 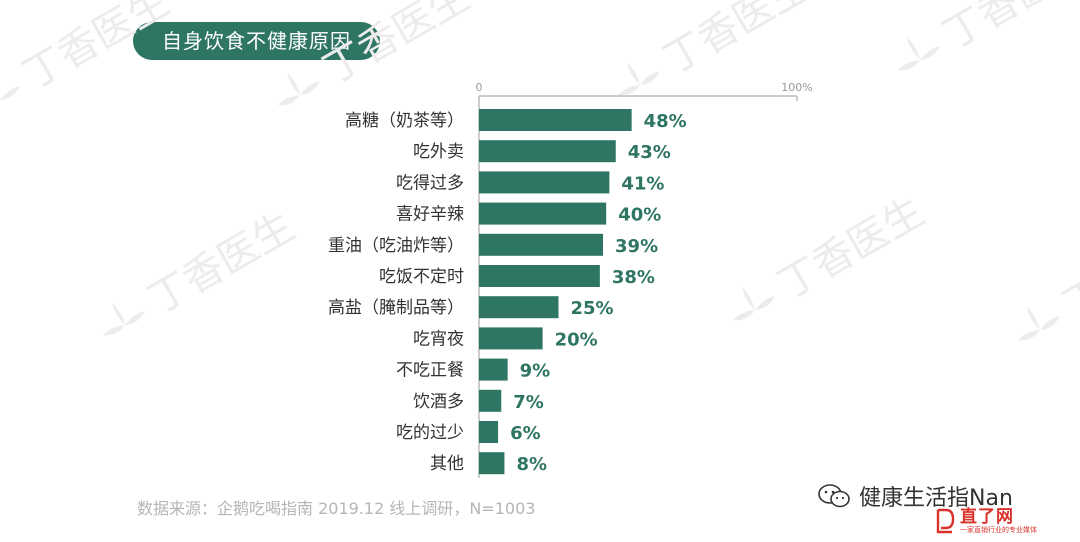 I want to click on category-label: 高盐（腌制品等）, so click(x=396, y=308).